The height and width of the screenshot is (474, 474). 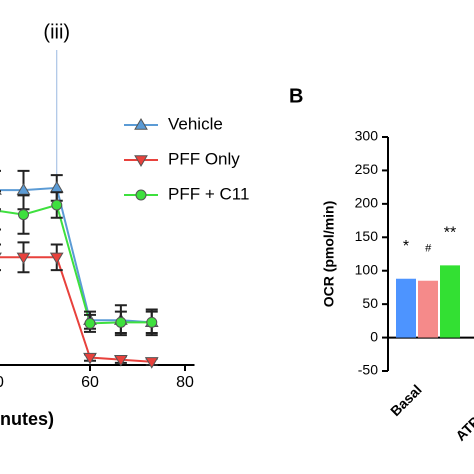 I want to click on y-tick-label: 250, so click(x=367, y=169).